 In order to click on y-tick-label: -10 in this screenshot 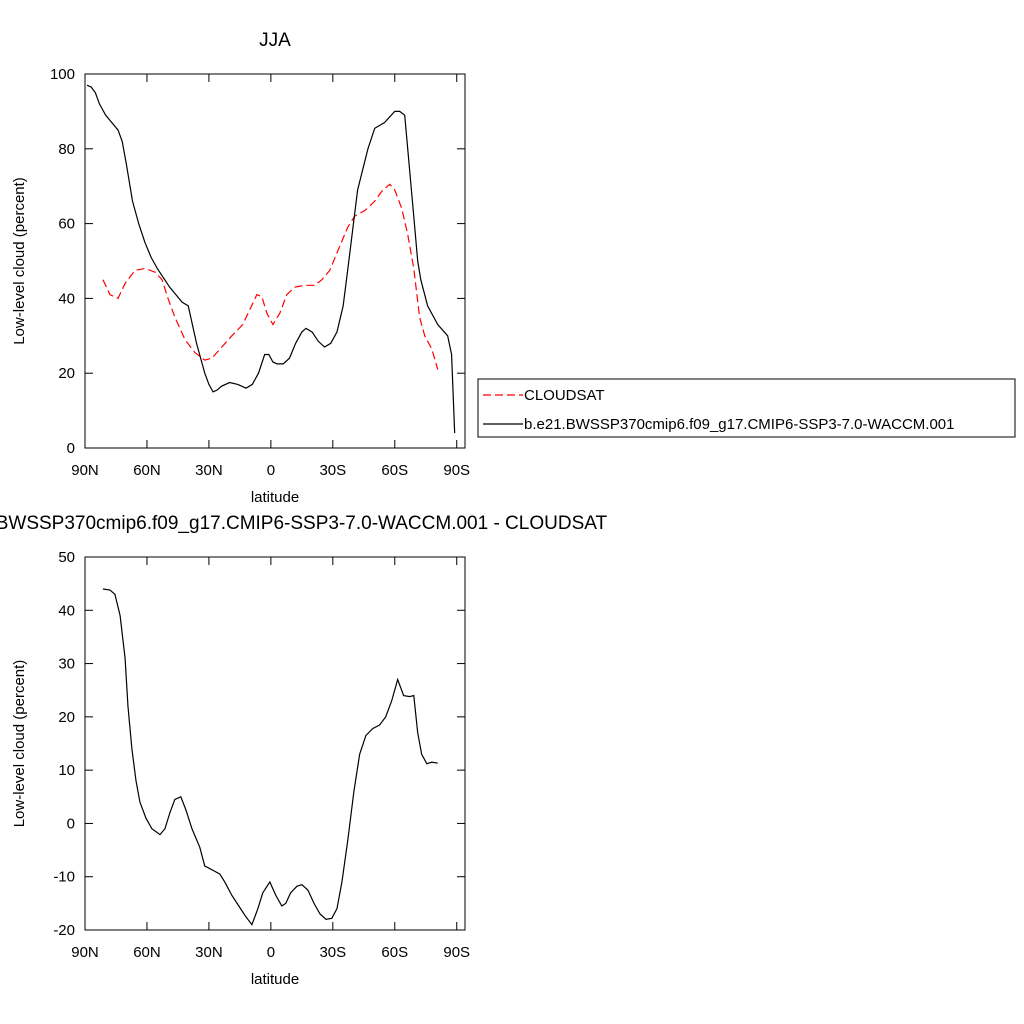, I will do `click(64, 877)`.